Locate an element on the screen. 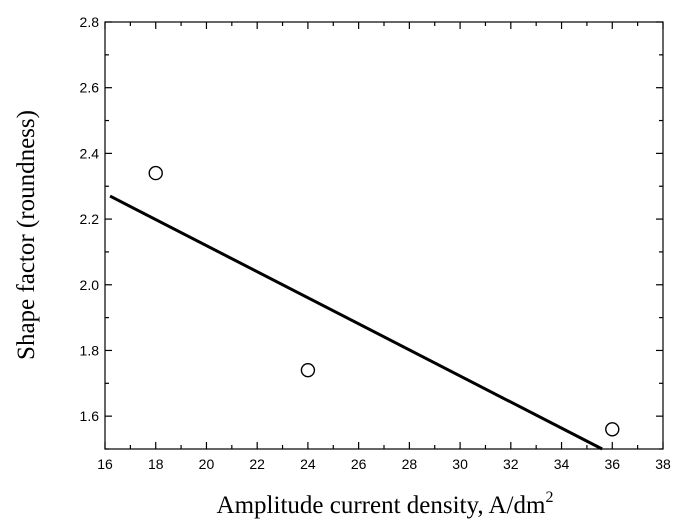 This screenshot has width=678, height=529. x-tick-label: 30 is located at coordinates (460, 464).